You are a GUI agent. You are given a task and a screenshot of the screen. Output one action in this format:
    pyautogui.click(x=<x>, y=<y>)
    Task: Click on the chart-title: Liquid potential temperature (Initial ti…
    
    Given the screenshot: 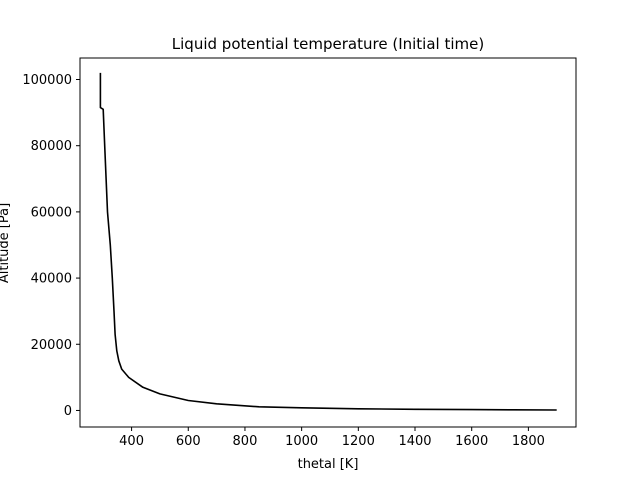 What is the action you would take?
    pyautogui.click(x=328, y=44)
    